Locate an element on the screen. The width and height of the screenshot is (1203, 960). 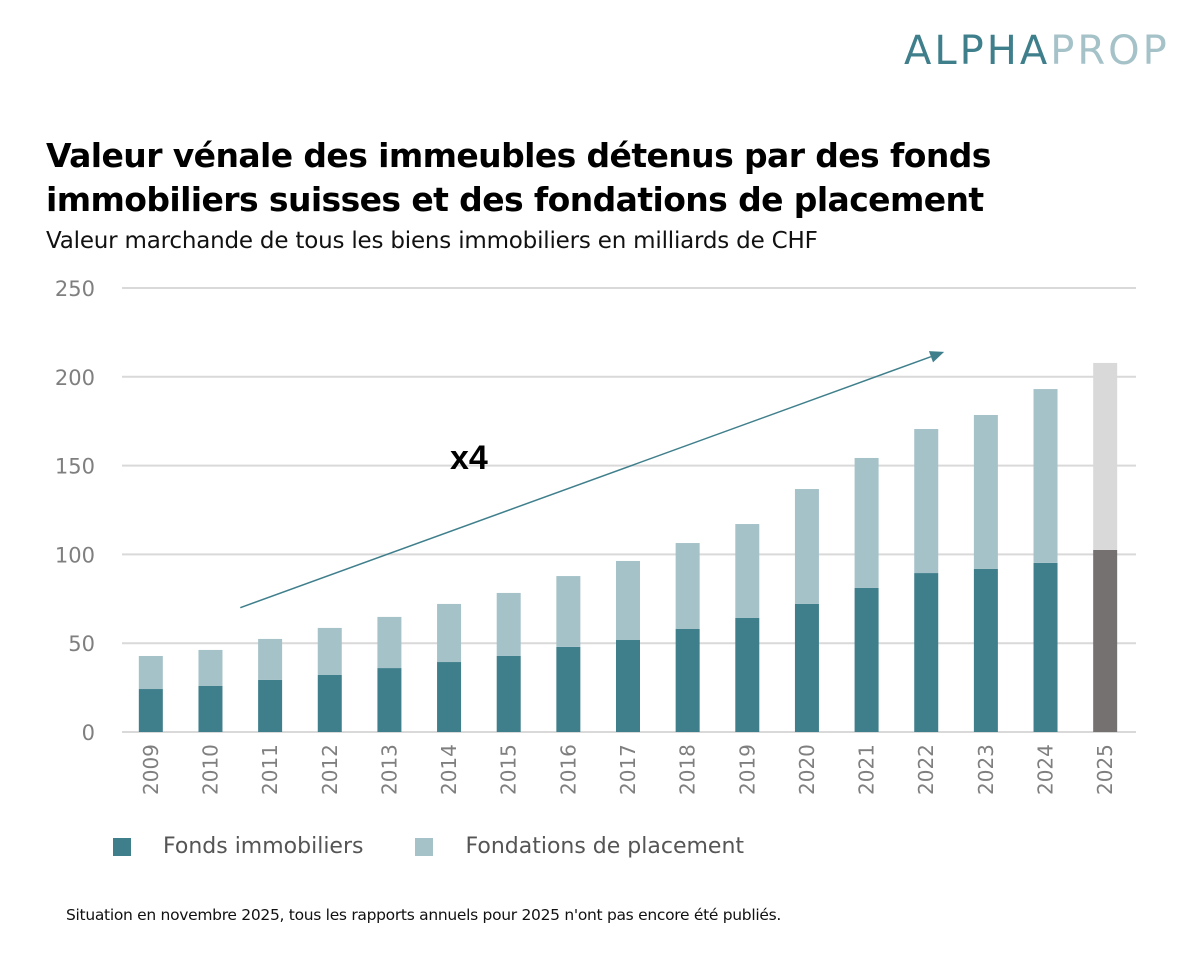
x-tick-label-2018: 2018 is located at coordinates (688, 769).